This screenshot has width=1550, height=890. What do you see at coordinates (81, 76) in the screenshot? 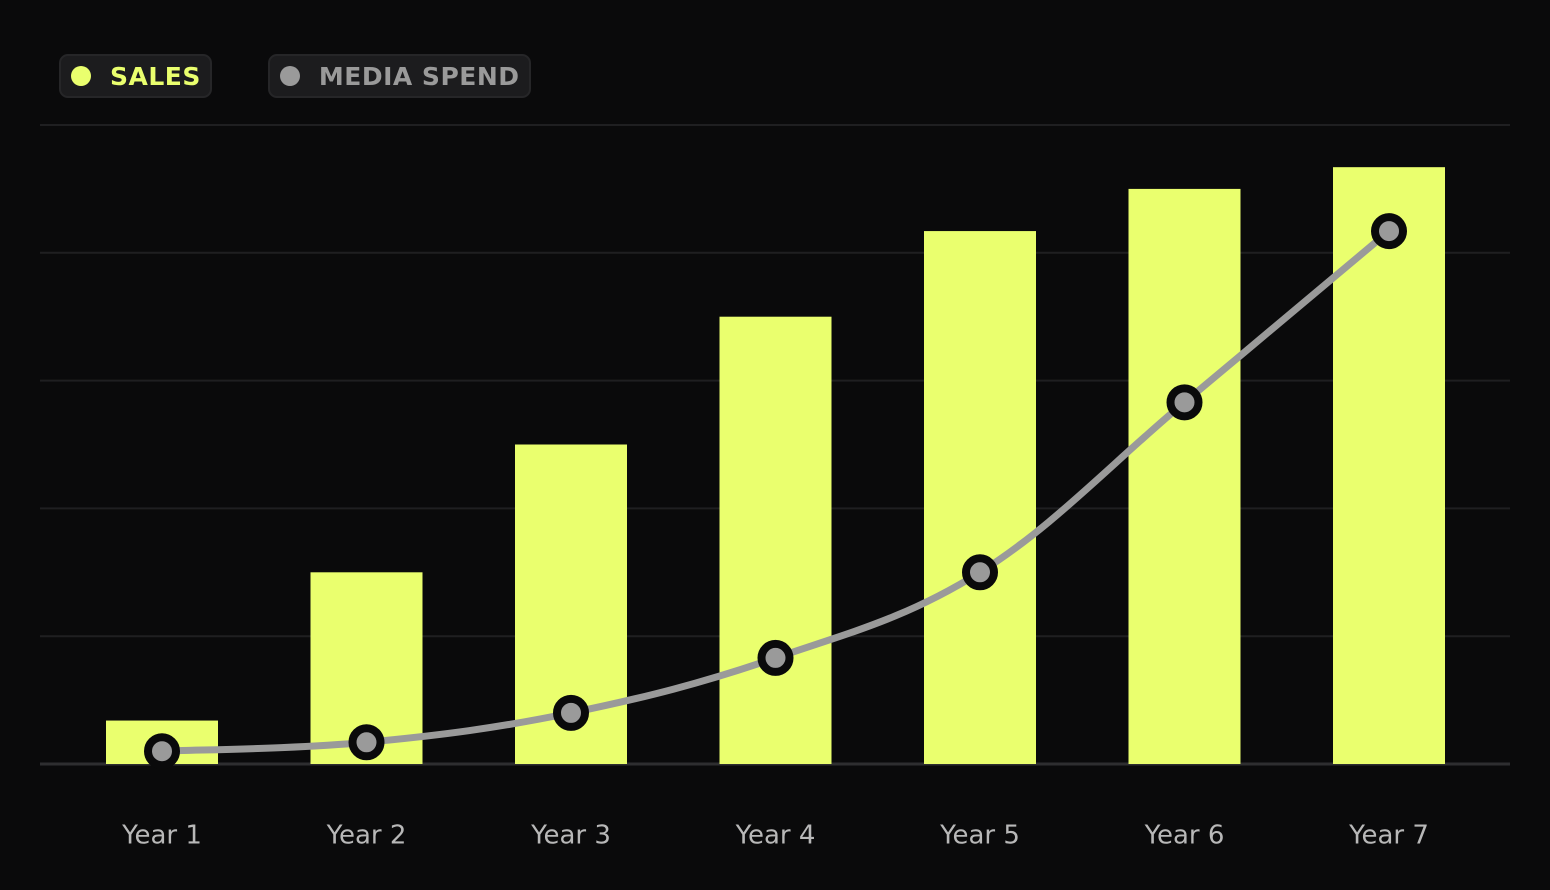
I see `legend-sales-dot-icon` at bounding box center [81, 76].